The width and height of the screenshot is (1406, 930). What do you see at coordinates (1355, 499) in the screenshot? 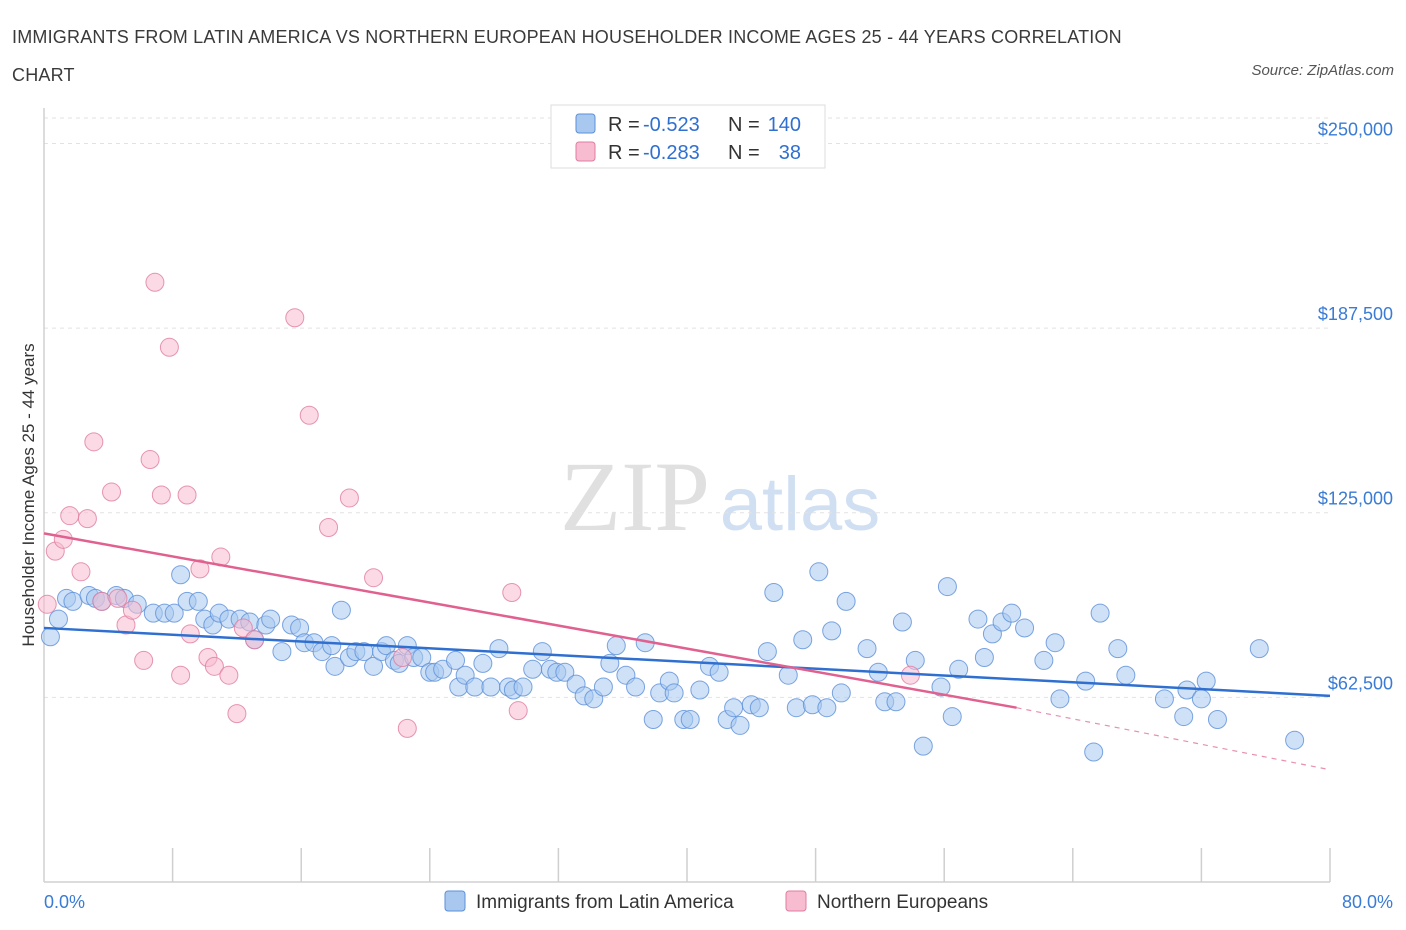
I see `y-tick-label: $125,000` at bounding box center [1355, 499].